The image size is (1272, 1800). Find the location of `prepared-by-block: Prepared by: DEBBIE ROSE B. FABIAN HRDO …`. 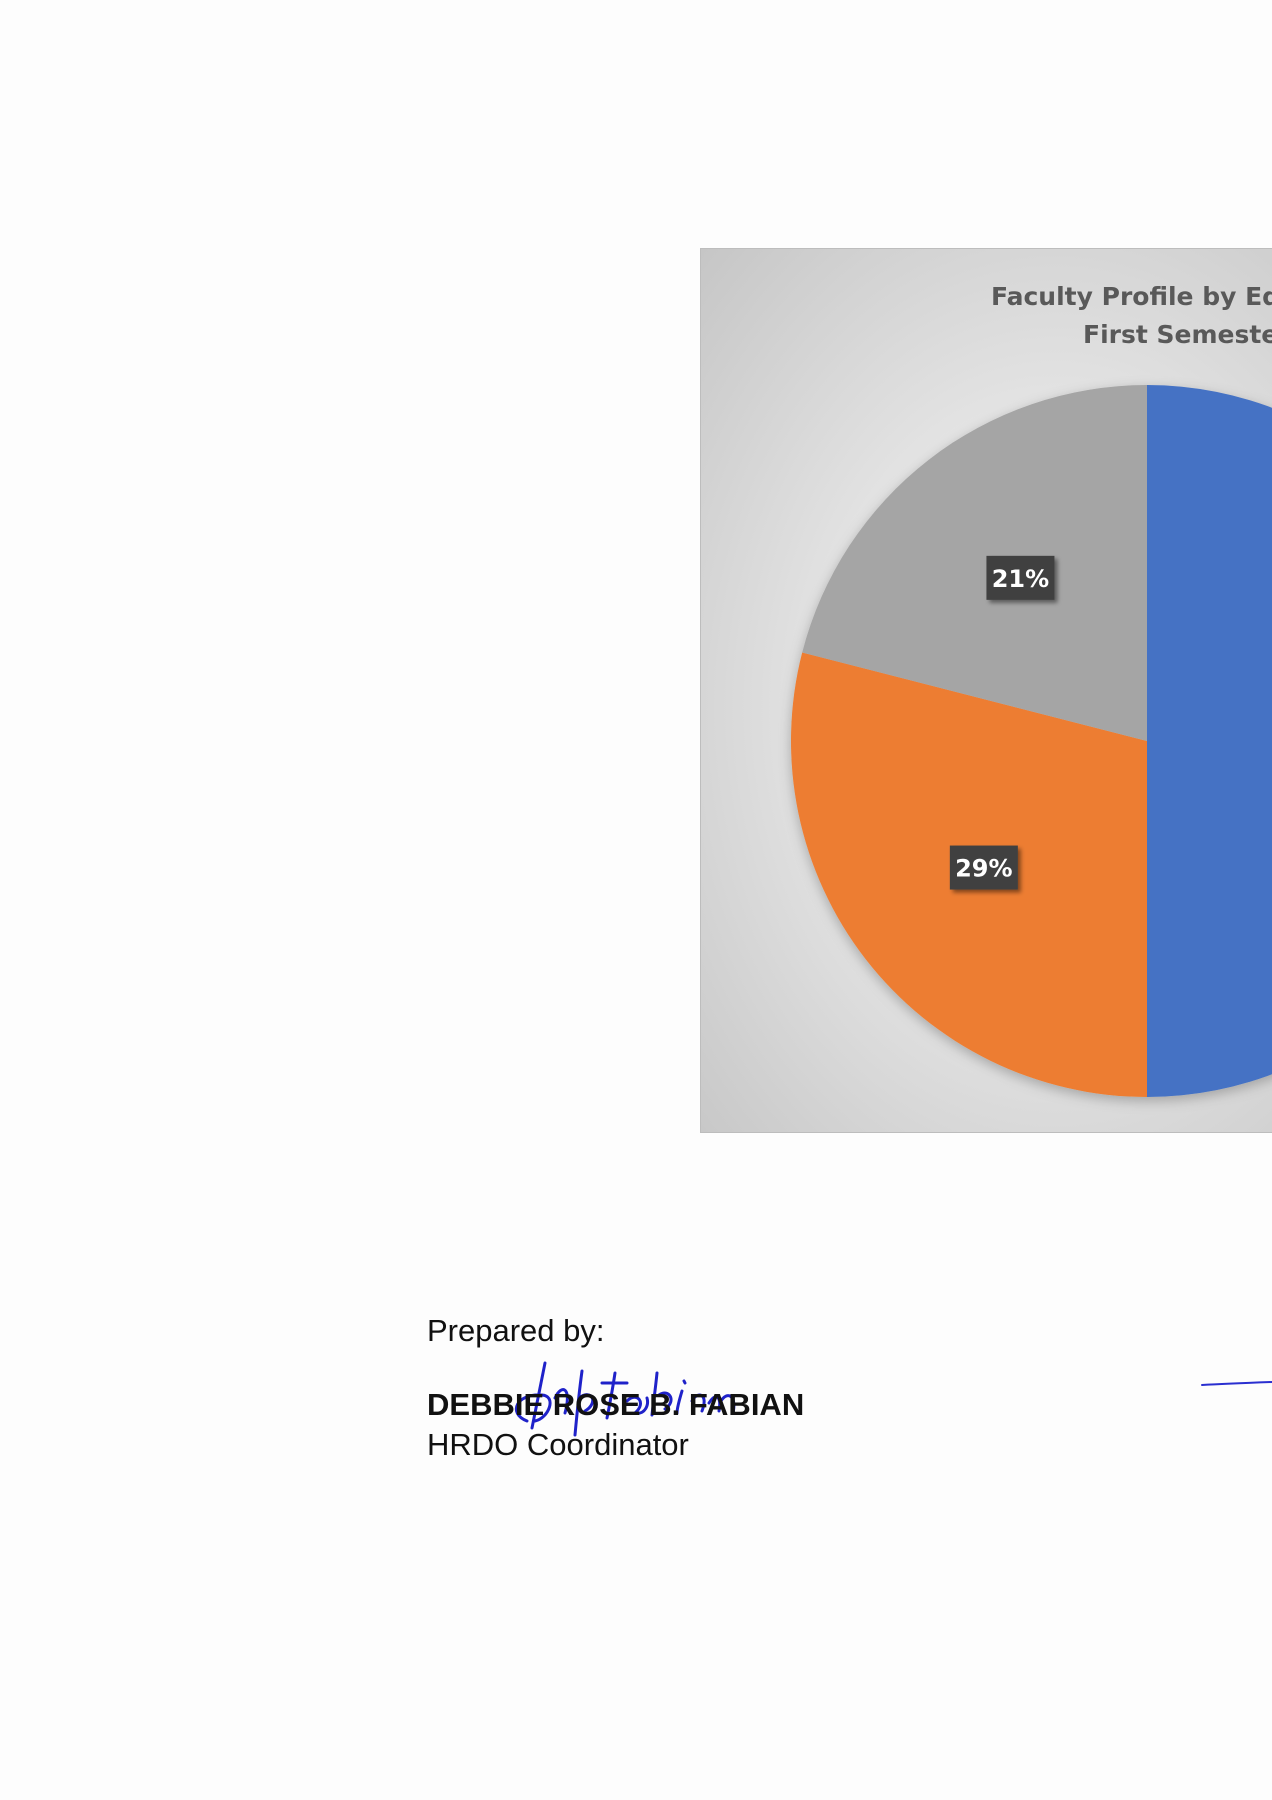

prepared-by-block: Prepared by: DEBBIE ROSE B. FABIAN HRDO … is located at coordinates (687, 1393).